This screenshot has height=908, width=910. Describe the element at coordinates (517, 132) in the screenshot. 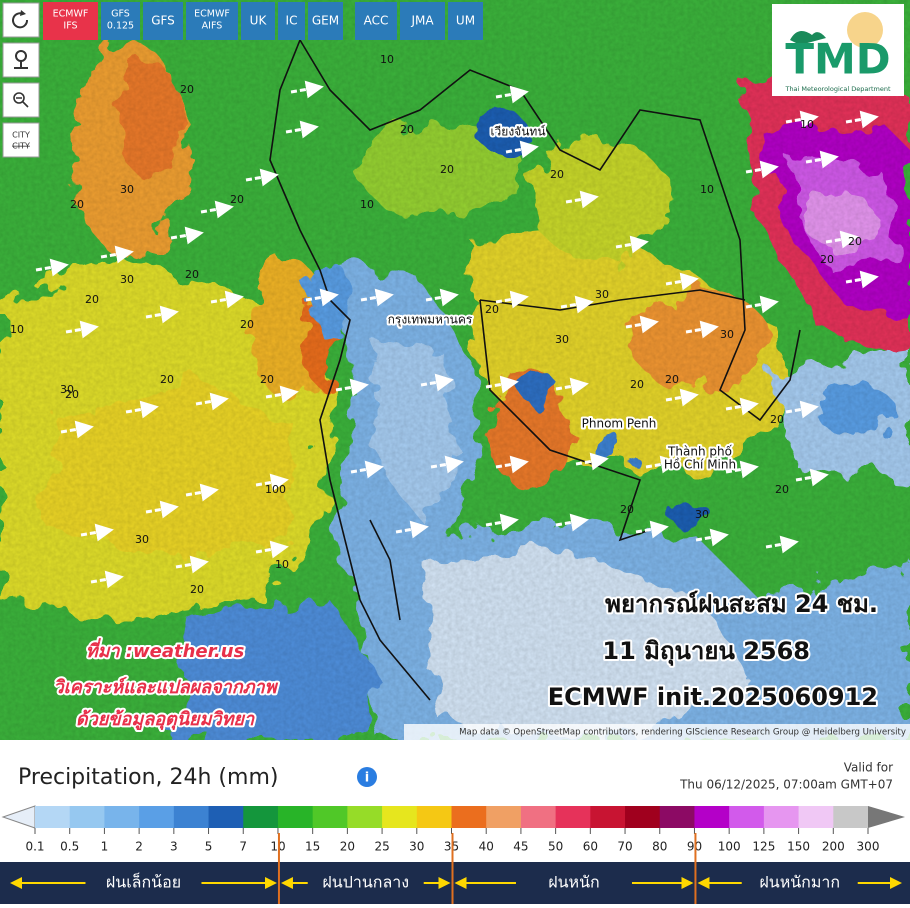

I see `place-label: เวียงจันทน์` at that location.